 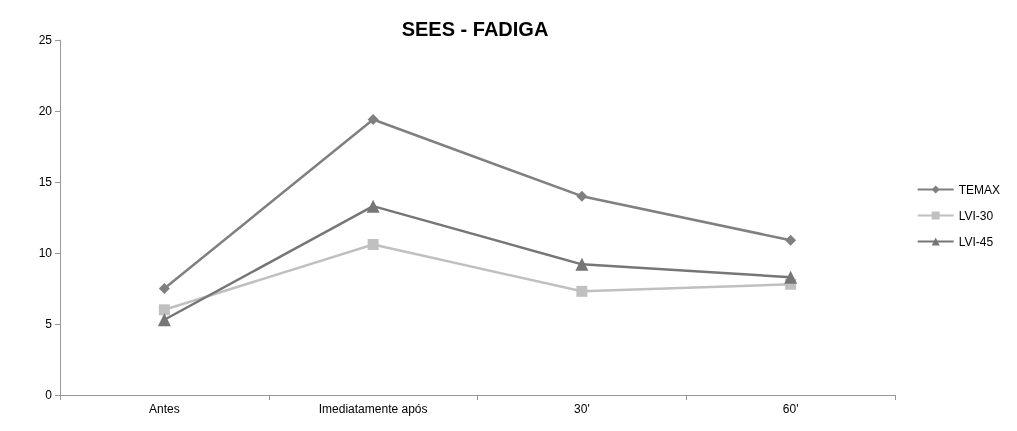 What do you see at coordinates (979, 189) in the screenshot?
I see `legend-label: TEMAX` at bounding box center [979, 189].